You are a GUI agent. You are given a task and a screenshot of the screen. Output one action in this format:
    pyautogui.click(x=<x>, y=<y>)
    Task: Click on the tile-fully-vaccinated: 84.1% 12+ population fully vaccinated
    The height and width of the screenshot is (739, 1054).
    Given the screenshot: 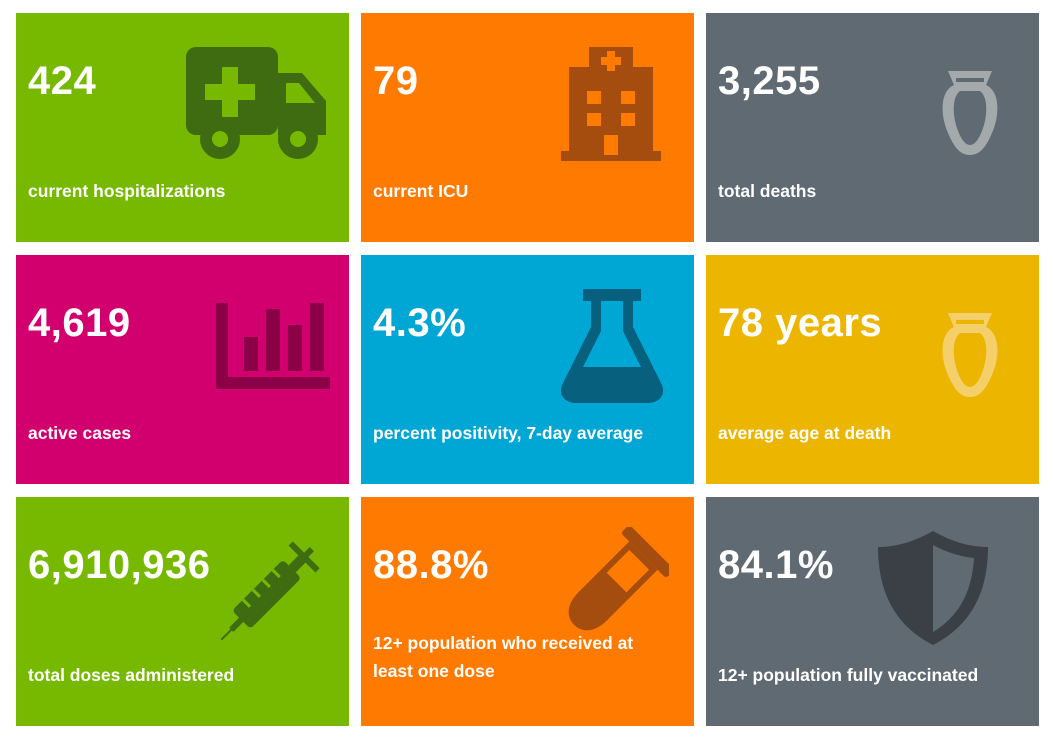 What is the action you would take?
    pyautogui.click(x=872, y=611)
    